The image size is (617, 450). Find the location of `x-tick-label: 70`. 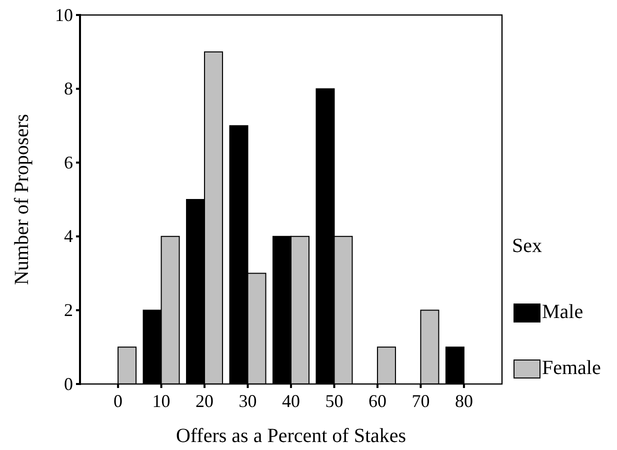

x-tick-label: 70 is located at coordinates (421, 400).